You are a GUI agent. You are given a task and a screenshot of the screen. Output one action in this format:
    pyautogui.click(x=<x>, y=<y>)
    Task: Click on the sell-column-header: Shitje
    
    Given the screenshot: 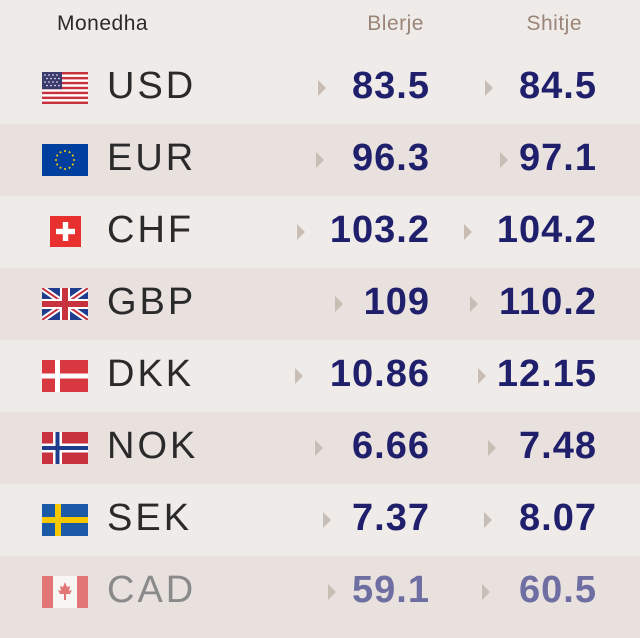 What is the action you would take?
    pyautogui.click(x=554, y=23)
    